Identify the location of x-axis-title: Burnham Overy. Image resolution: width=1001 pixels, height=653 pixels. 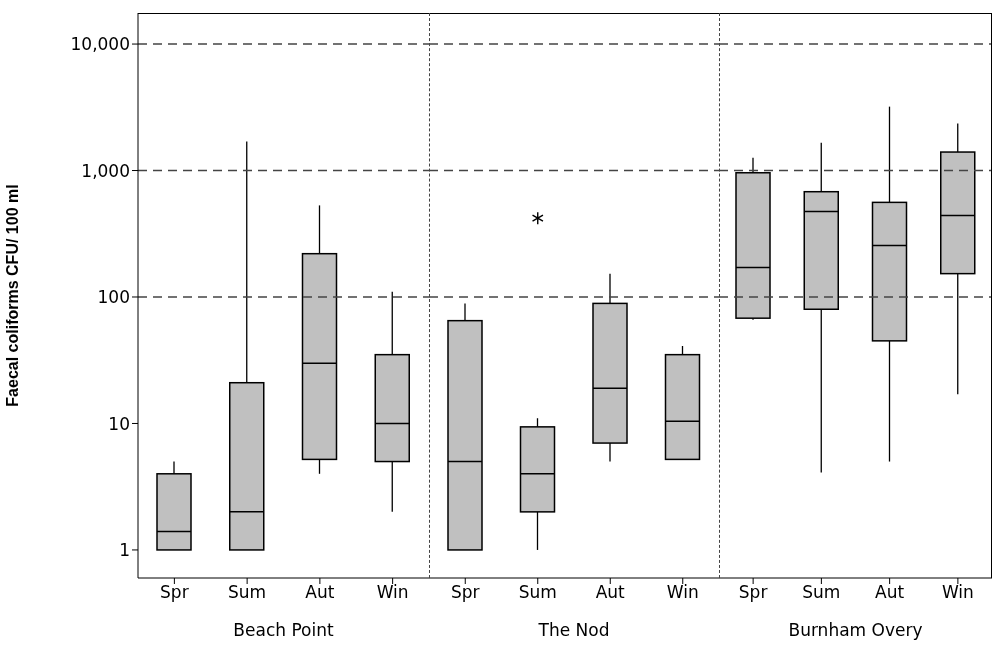
(855, 630).